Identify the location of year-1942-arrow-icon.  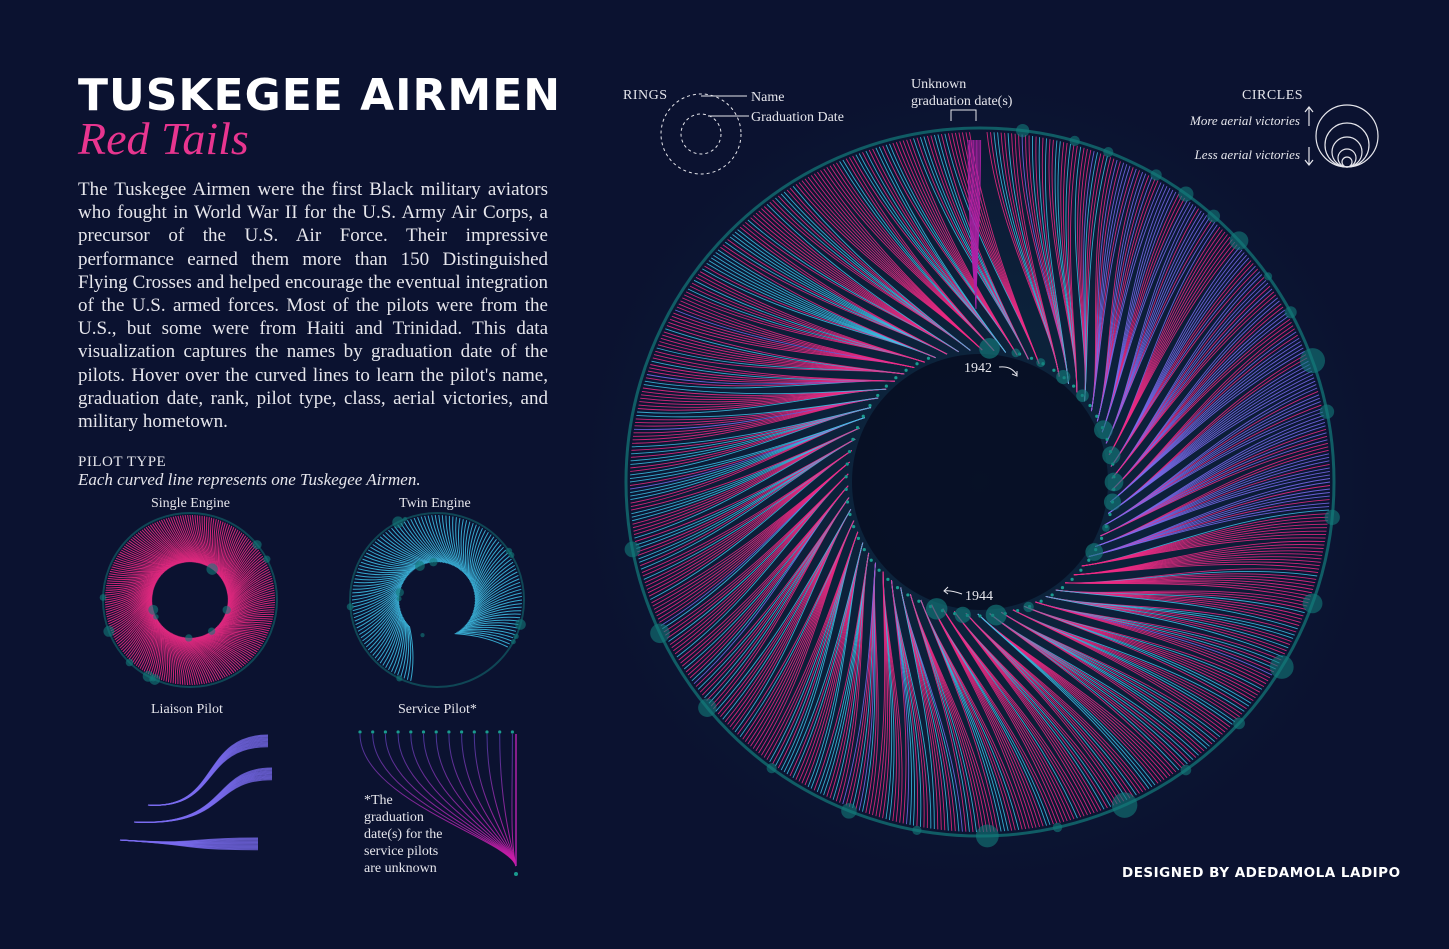
(1008, 371).